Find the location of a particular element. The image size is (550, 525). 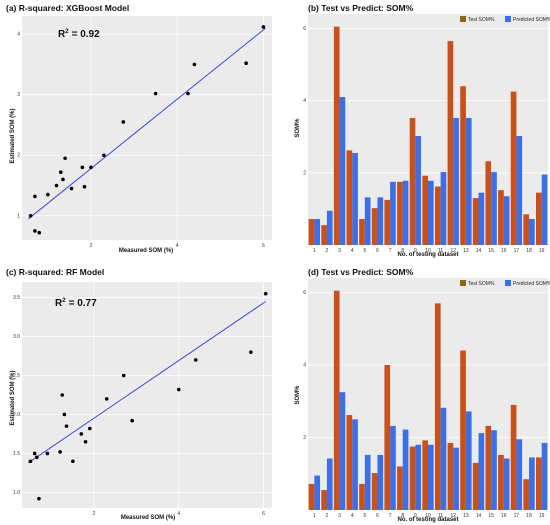

x-tick-label: 19 is located at coordinates (542, 516).